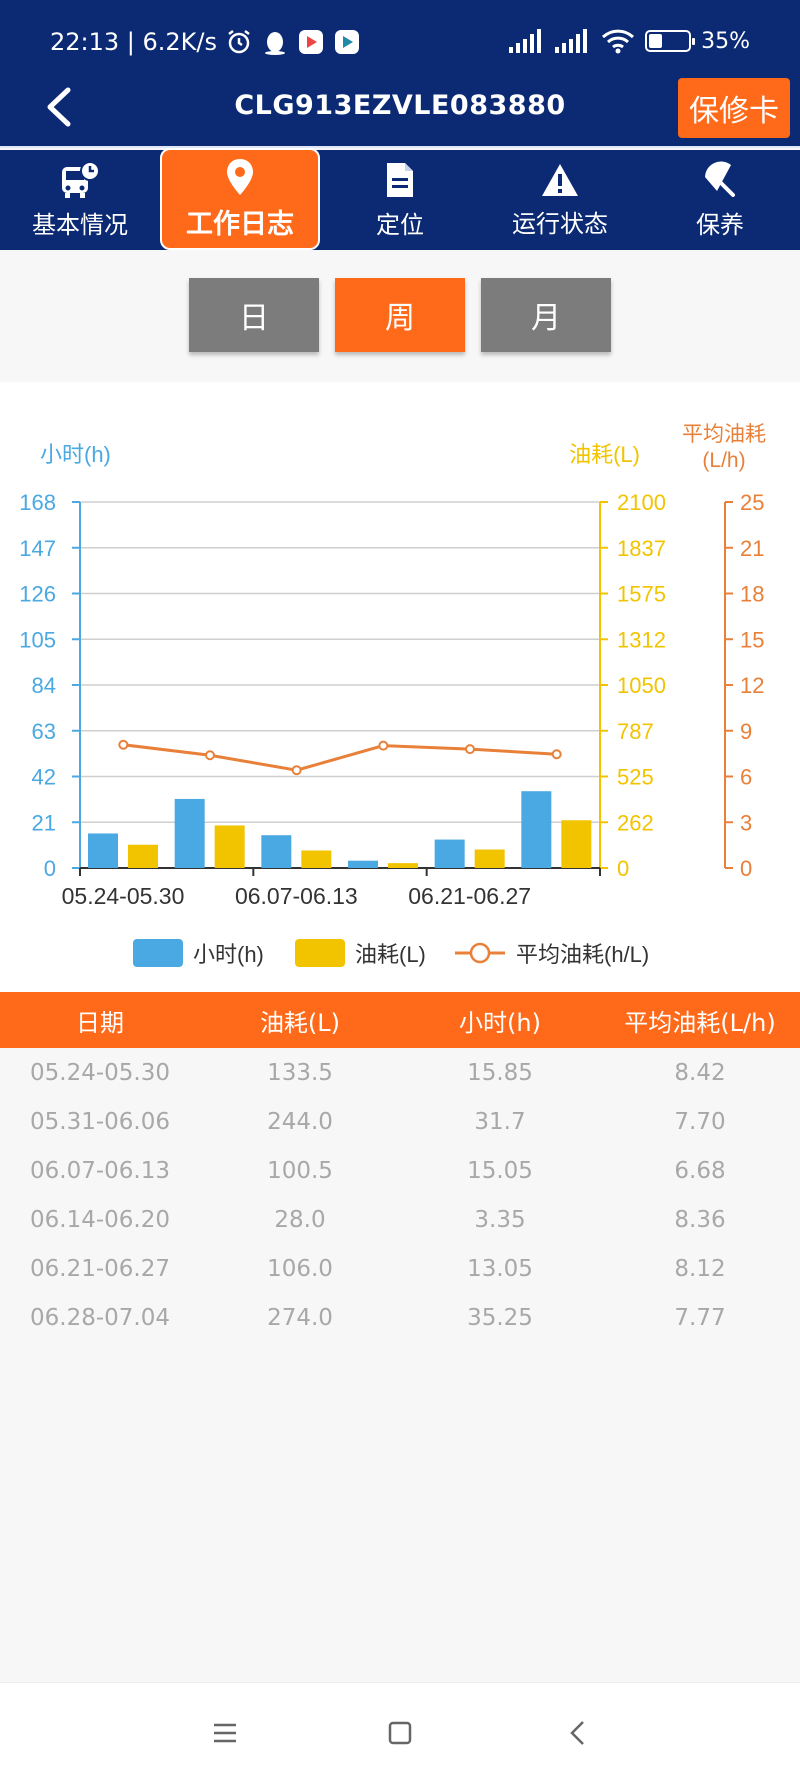 The image size is (800, 1778). What do you see at coordinates (300, 1170) in the screenshot?
I see `table-cell: 100.5` at bounding box center [300, 1170].